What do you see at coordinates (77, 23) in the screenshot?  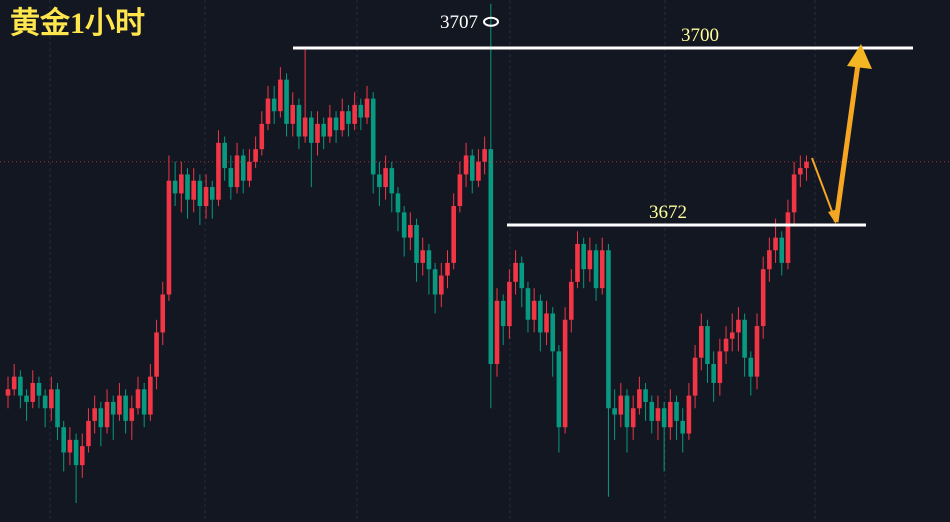 I see `chart-title: 黄金1小时` at bounding box center [77, 23].